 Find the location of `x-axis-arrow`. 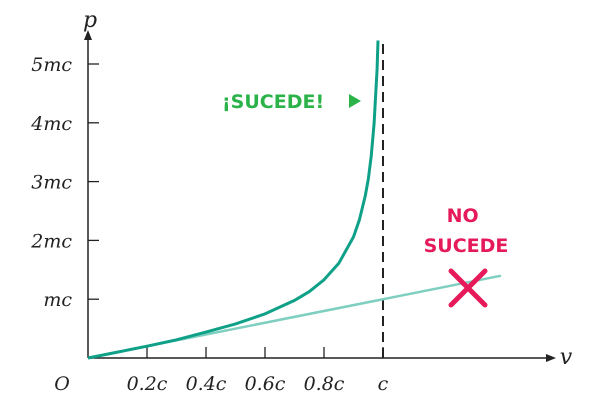

x-axis-arrow is located at coordinates (551, 358).